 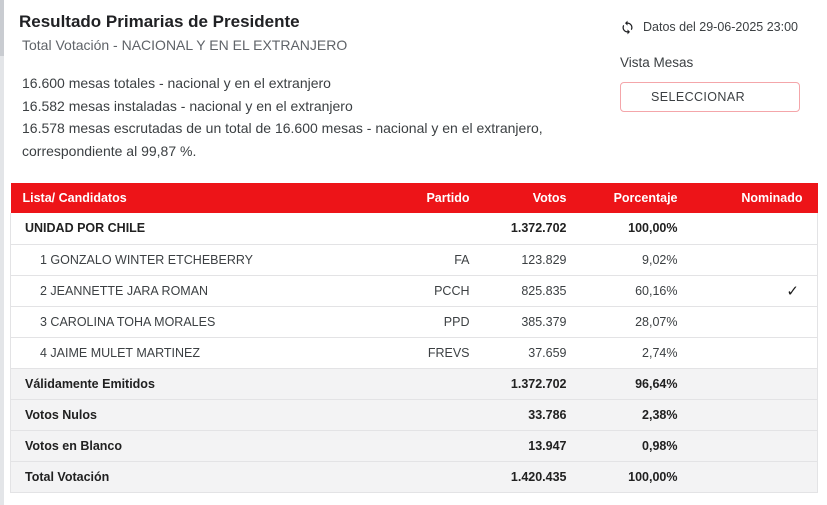 I want to click on table-cell-pct: 9,02%, so click(x=660, y=259).